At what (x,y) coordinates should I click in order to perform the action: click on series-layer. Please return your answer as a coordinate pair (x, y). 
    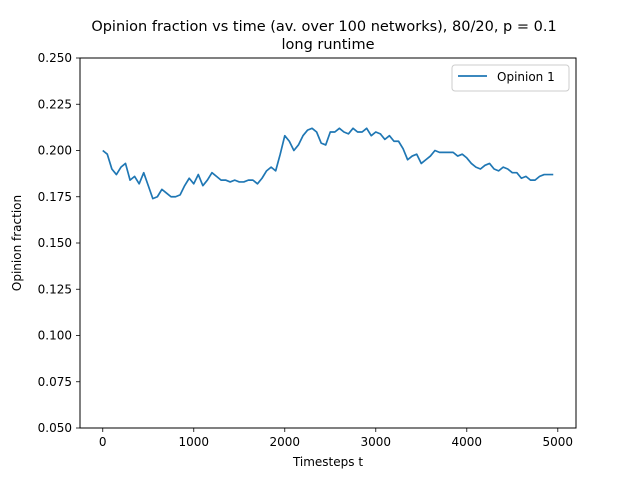
    Looking at the image, I should click on (328, 163).